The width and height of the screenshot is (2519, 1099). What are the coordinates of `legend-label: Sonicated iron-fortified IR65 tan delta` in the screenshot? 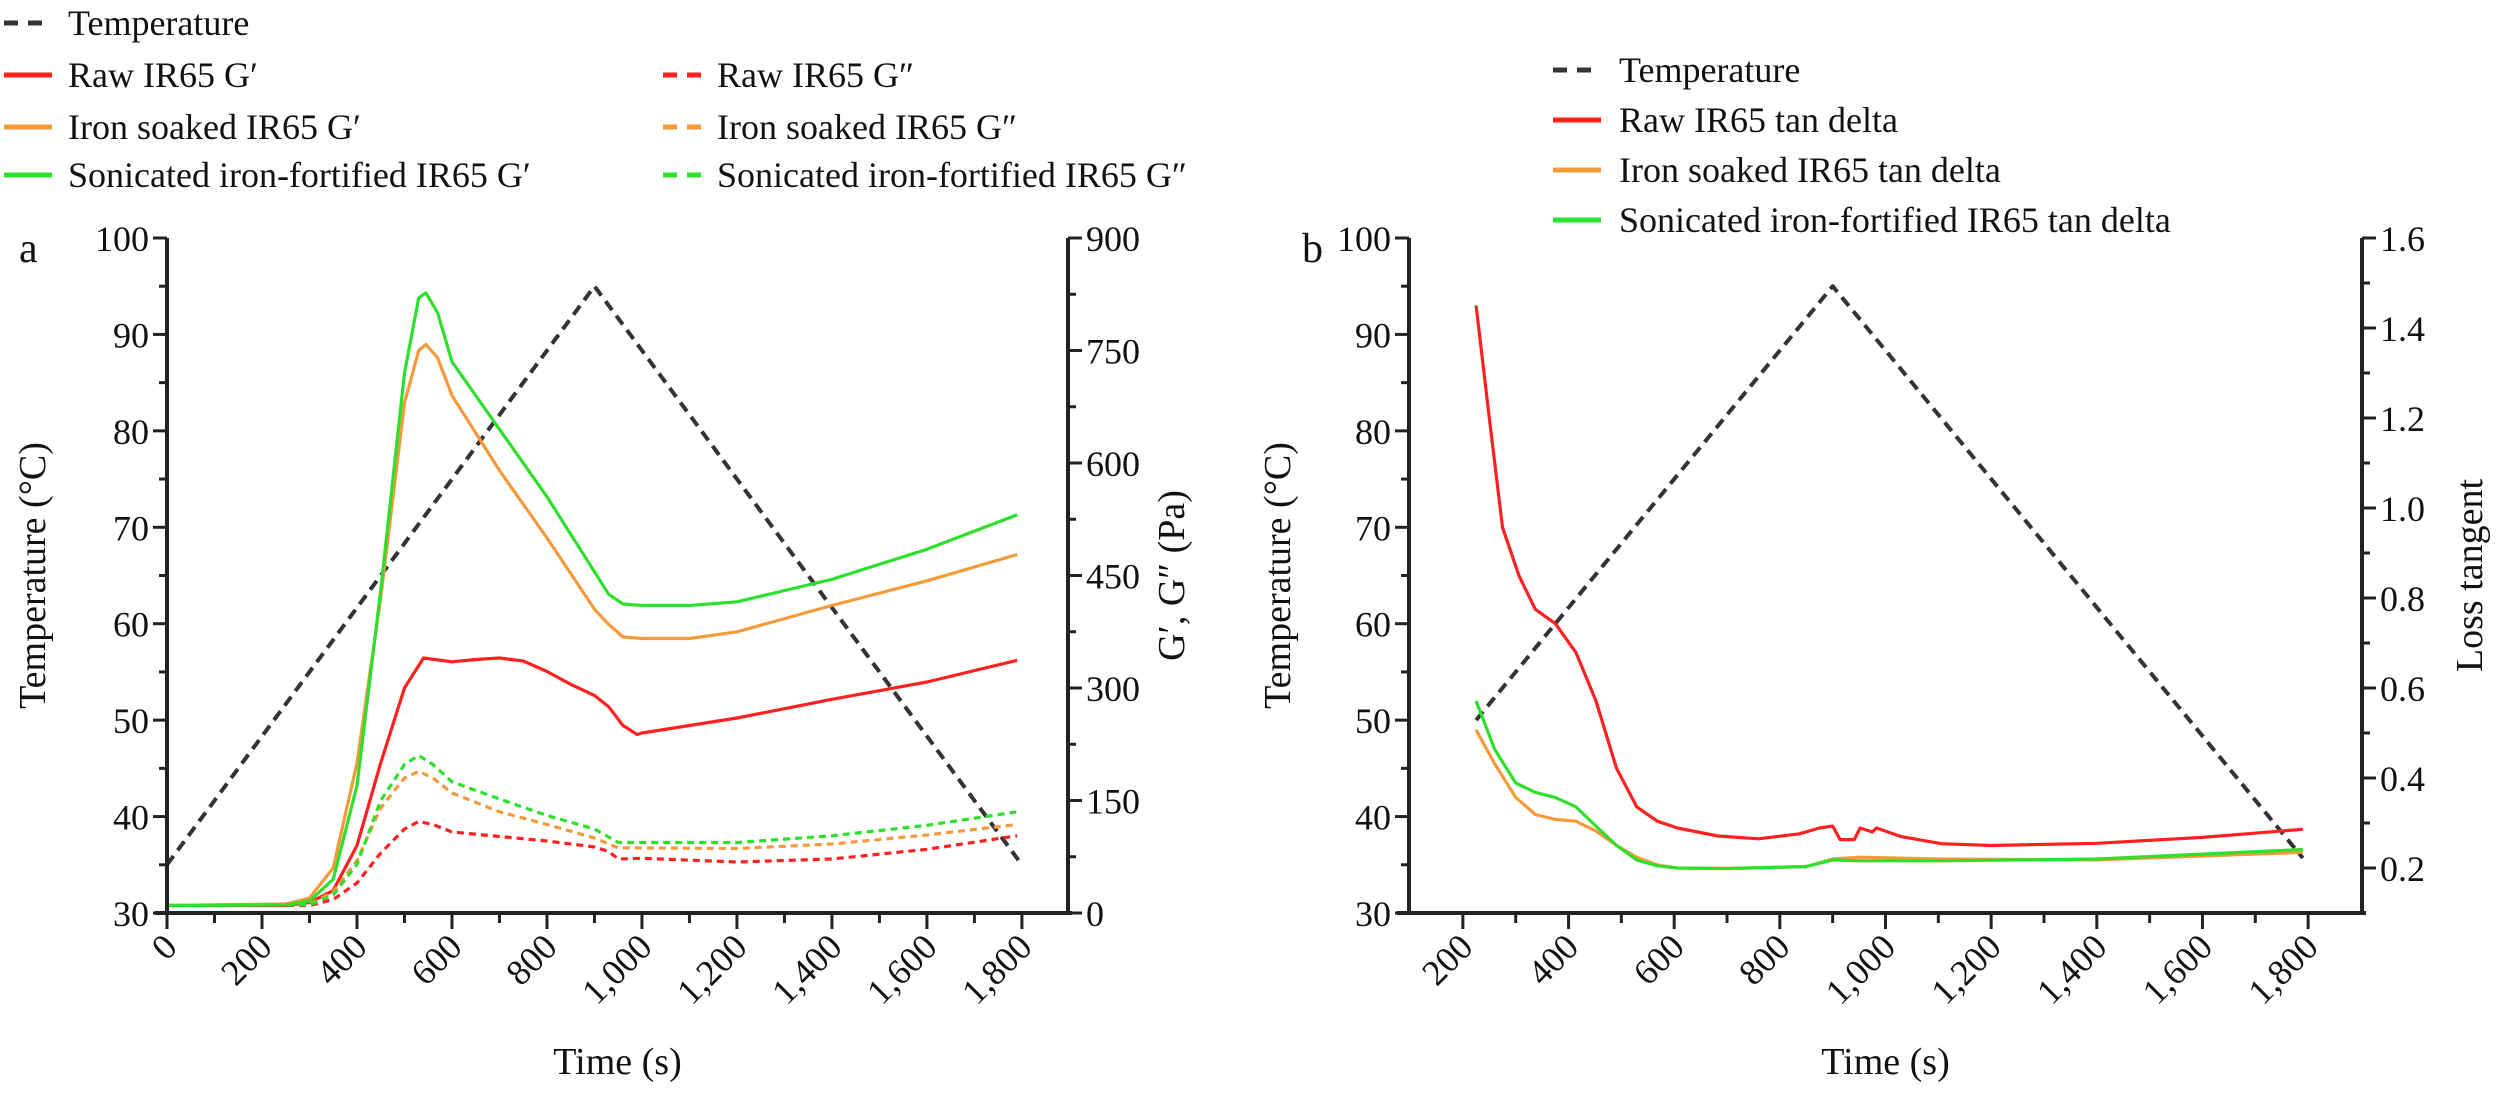 It's located at (1895, 220).